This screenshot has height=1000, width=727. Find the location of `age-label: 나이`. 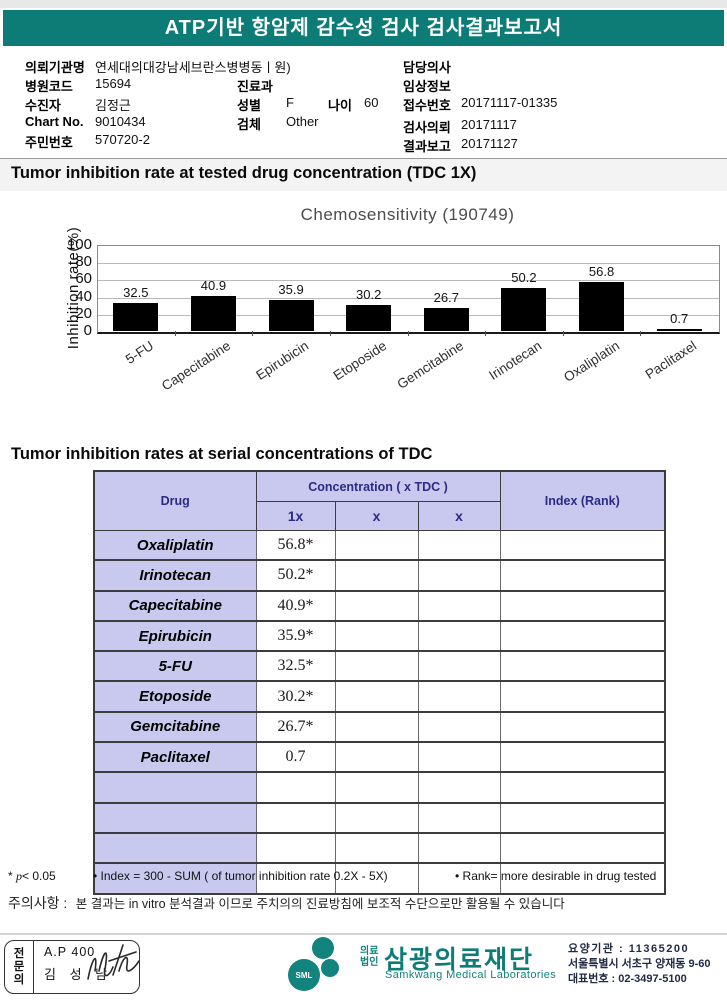

age-label: 나이 is located at coordinates (340, 105).